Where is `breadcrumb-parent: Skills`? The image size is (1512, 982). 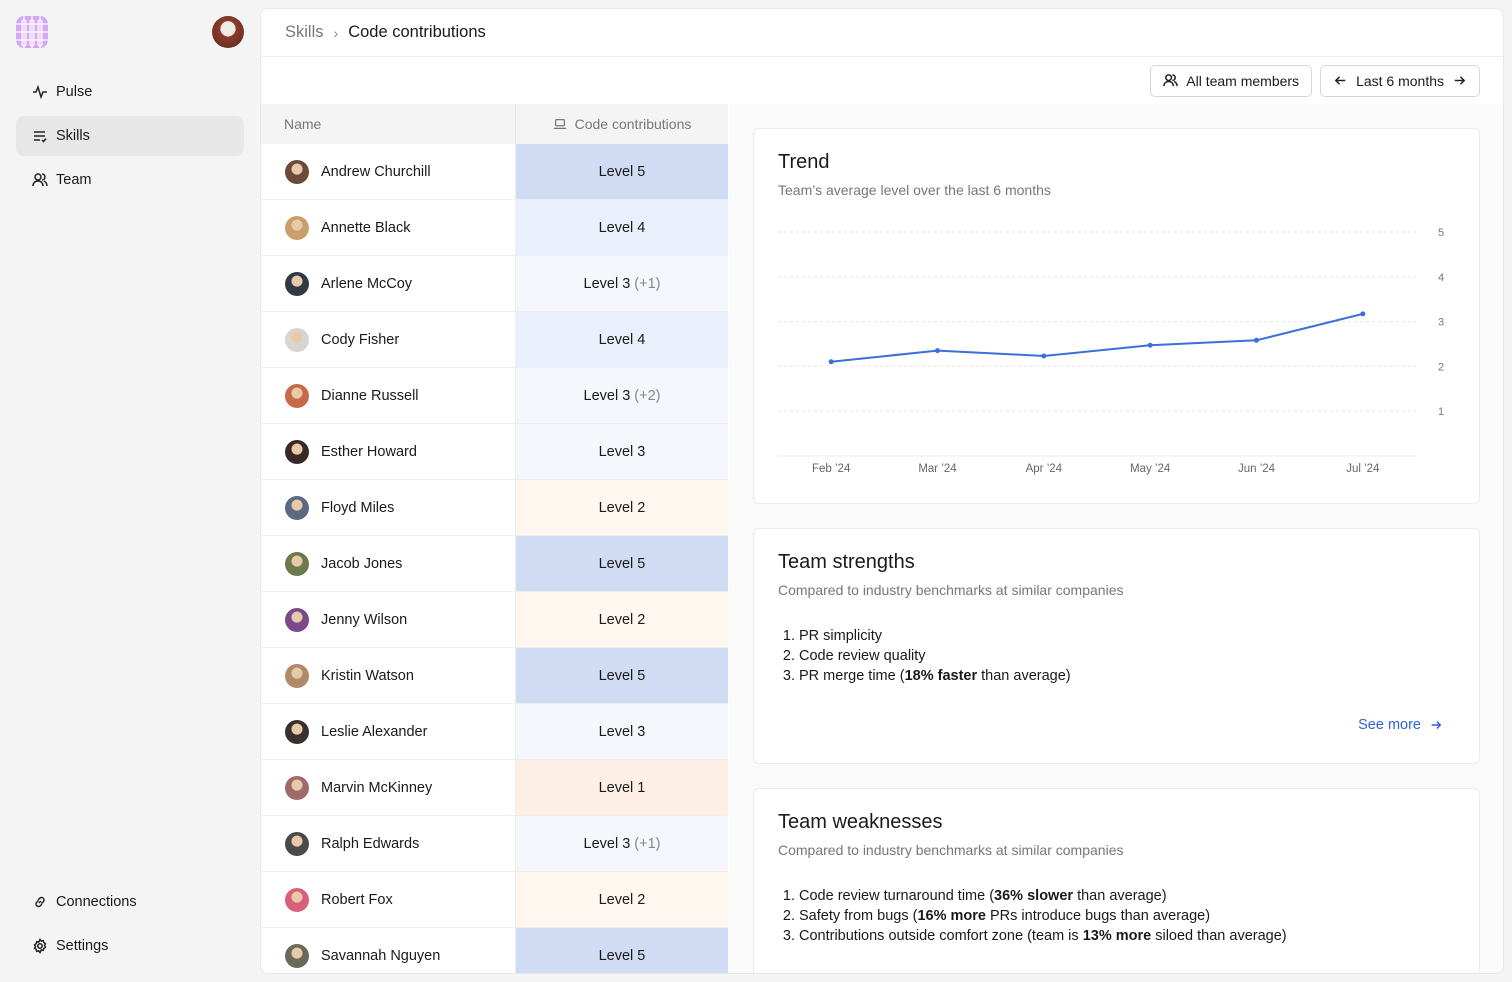
breadcrumb-parent: Skills is located at coordinates (304, 32).